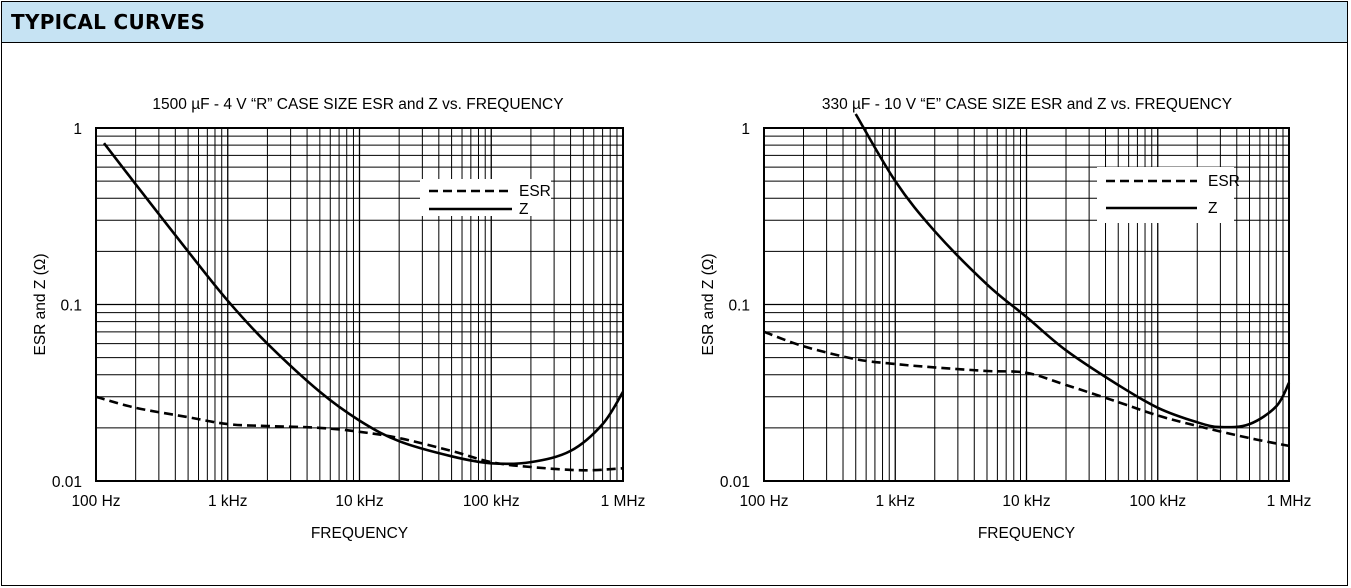  I want to click on section-title: TYPICAL CURVES, so click(108, 22).